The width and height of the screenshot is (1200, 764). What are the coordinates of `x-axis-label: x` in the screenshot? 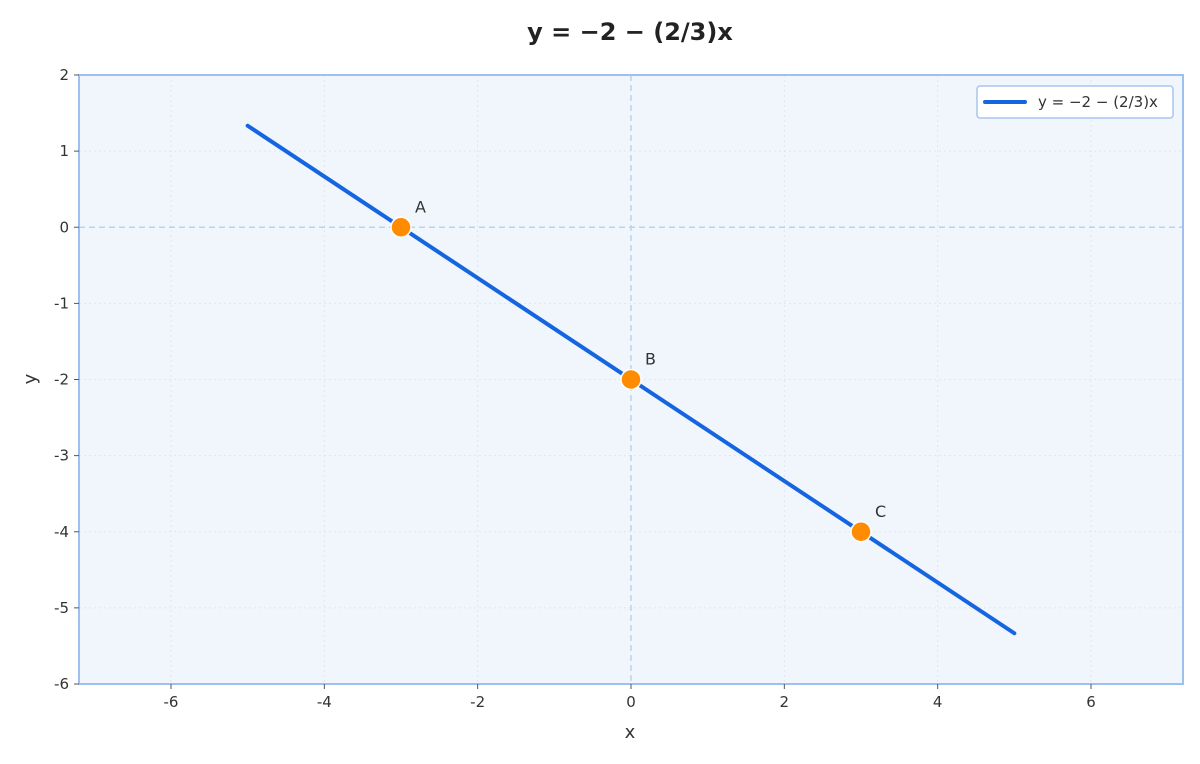 It's located at (630, 732).